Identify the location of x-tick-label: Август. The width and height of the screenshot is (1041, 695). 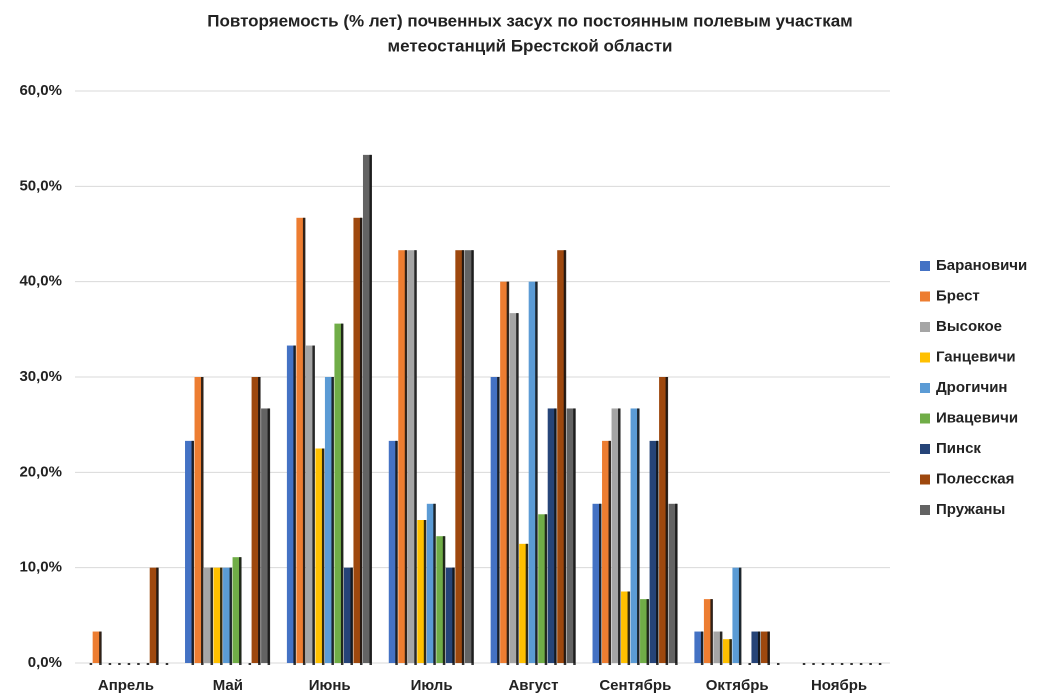
(533, 685).